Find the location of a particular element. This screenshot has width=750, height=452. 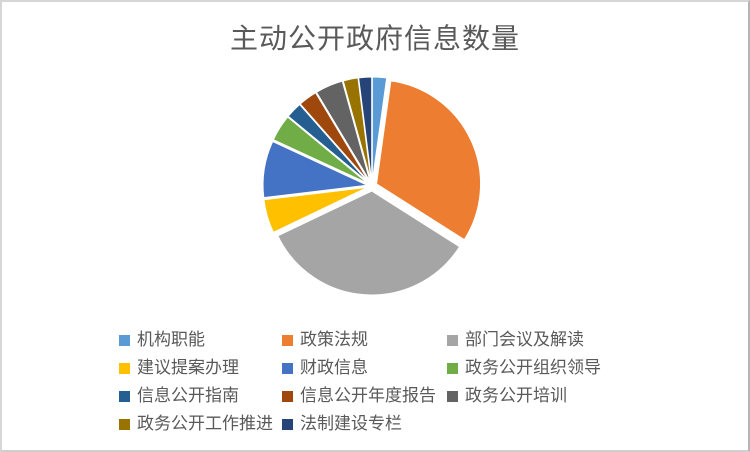

legend-item: 建议提案办理 is located at coordinates (179, 368).